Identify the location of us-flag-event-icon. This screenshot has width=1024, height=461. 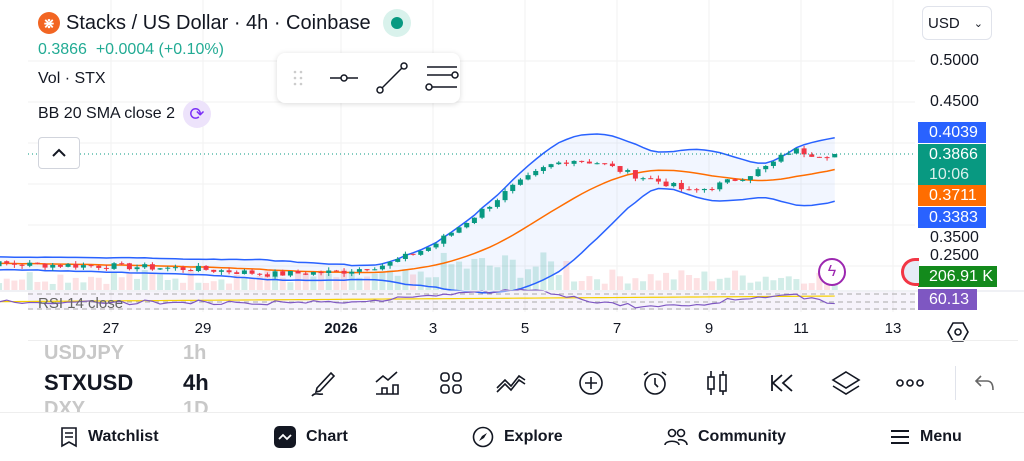
(910, 272).